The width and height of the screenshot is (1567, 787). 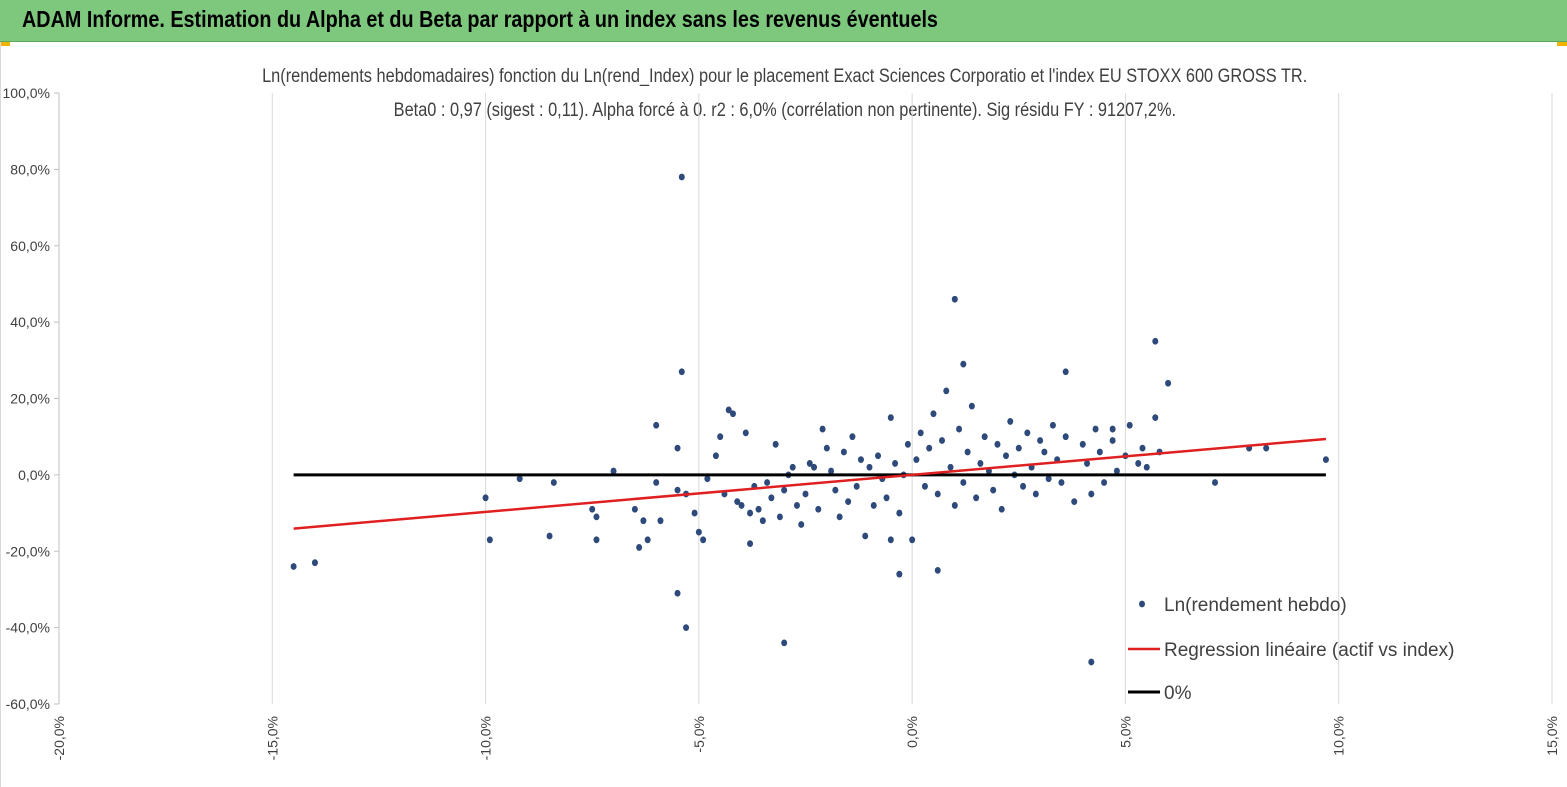 I want to click on y-tick-label: 100,0%, so click(x=26, y=93).